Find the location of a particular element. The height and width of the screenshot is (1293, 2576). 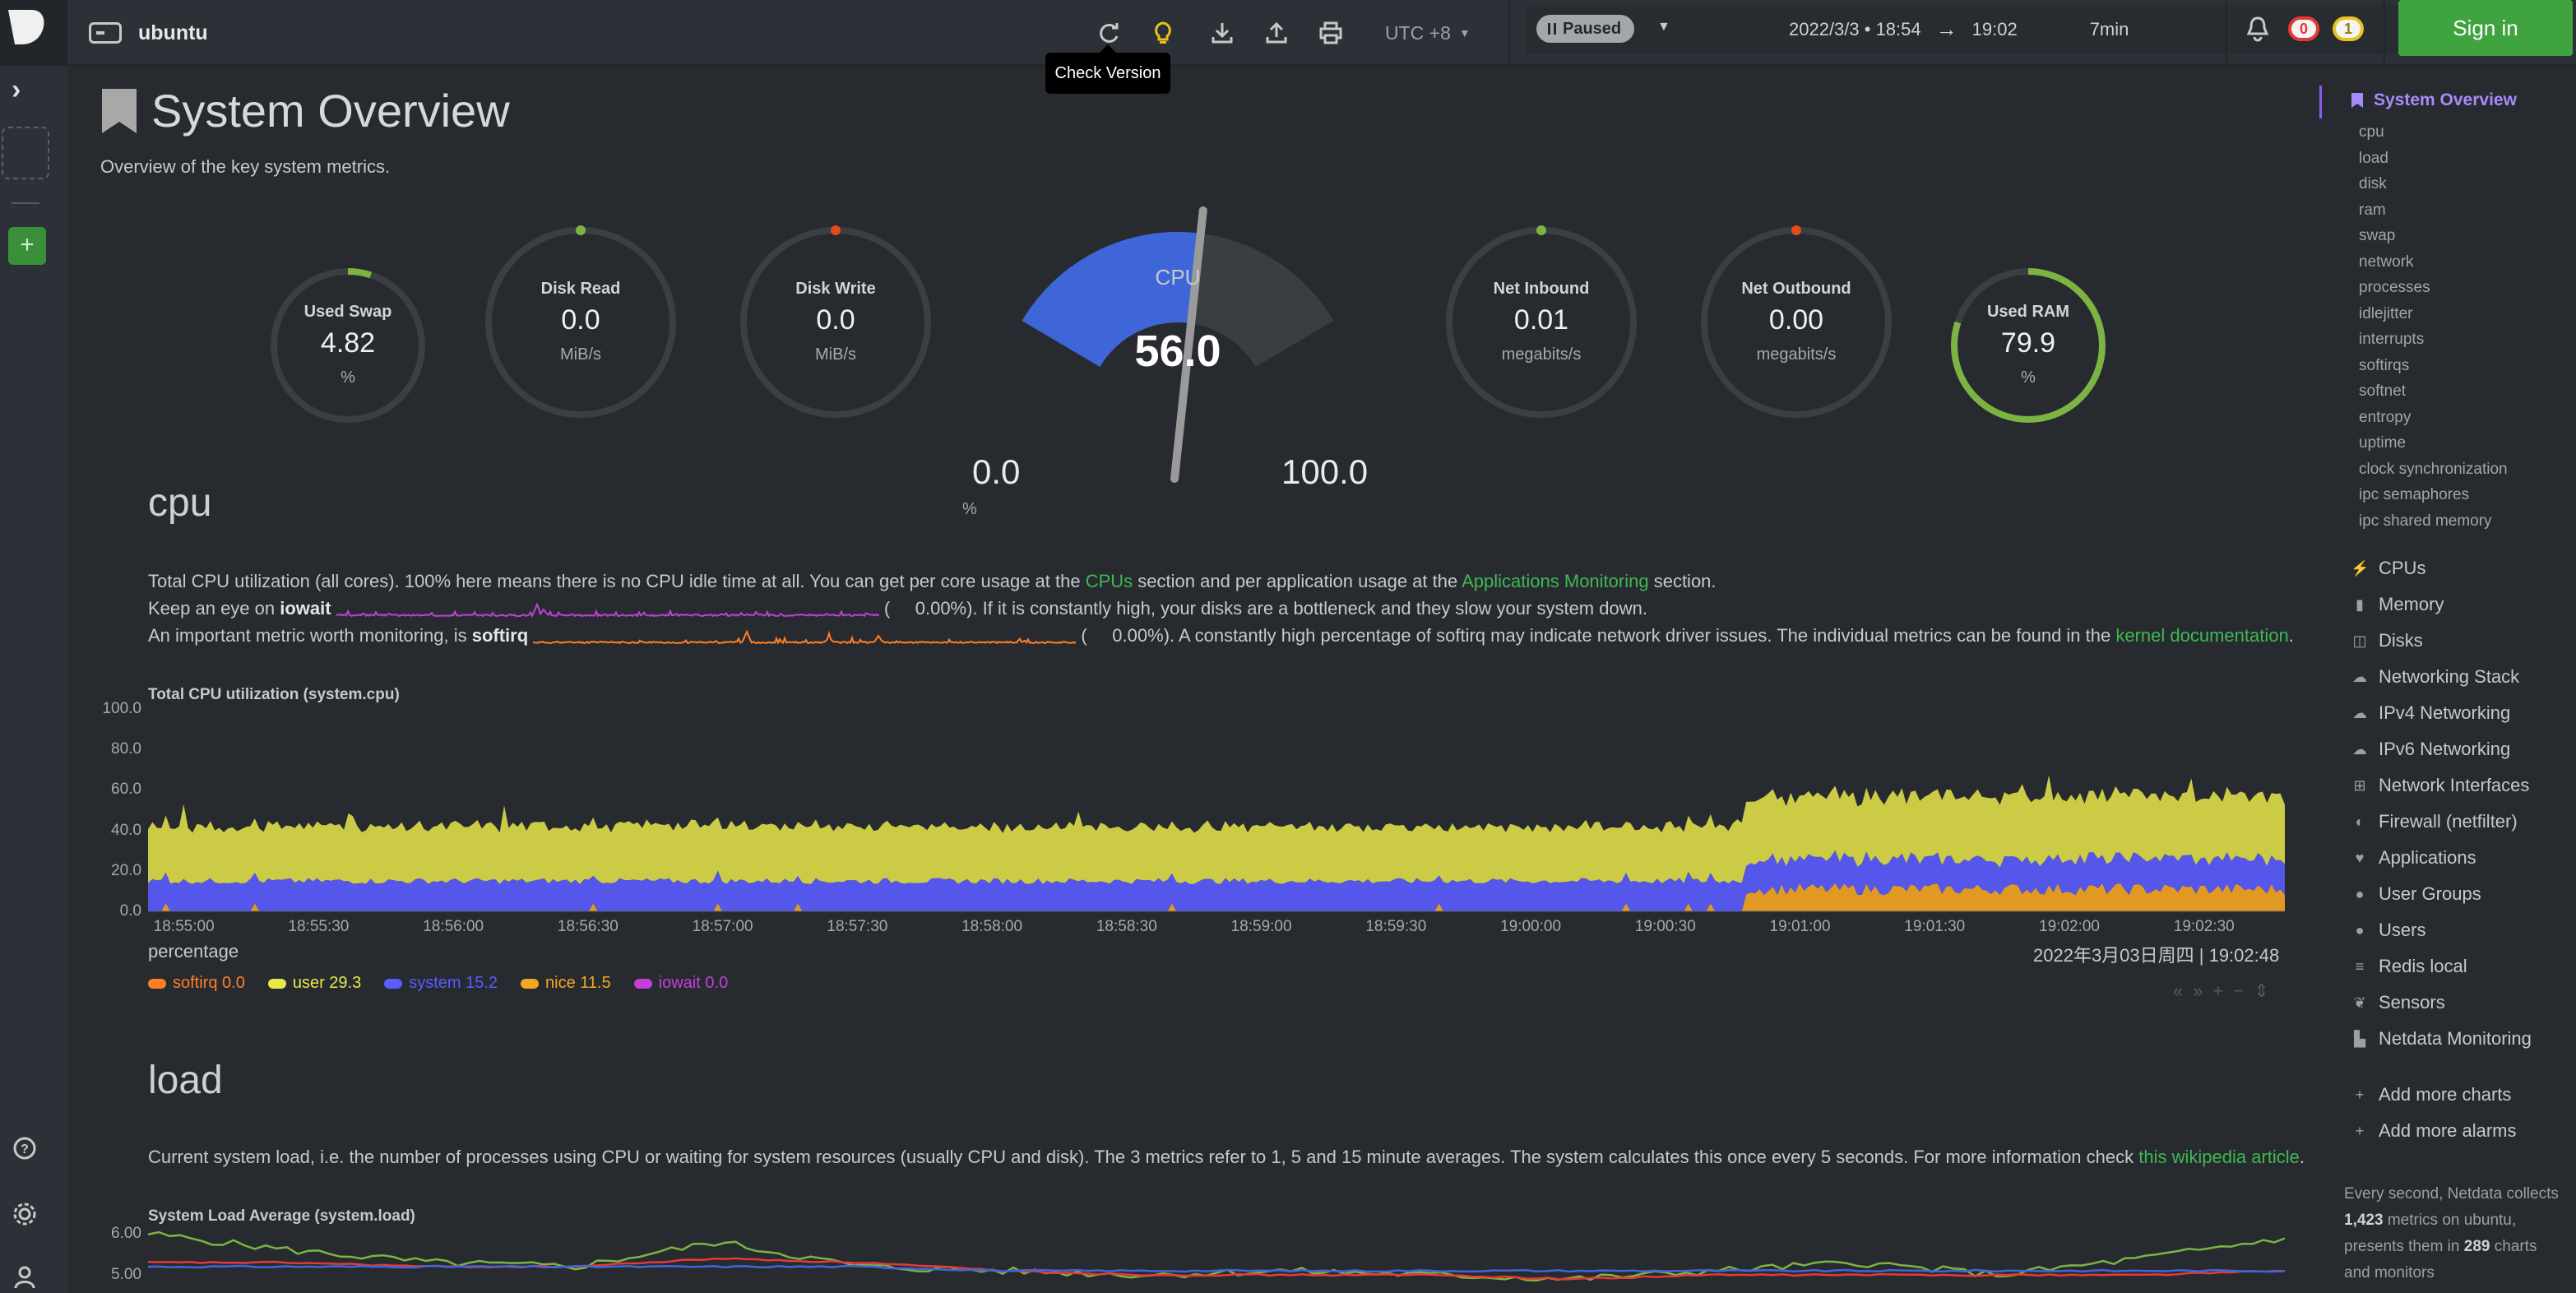

date-range-picker: Paused ▼ 2022/3/3 • 18:54 → 19:02 7min is located at coordinates (2014, 29).